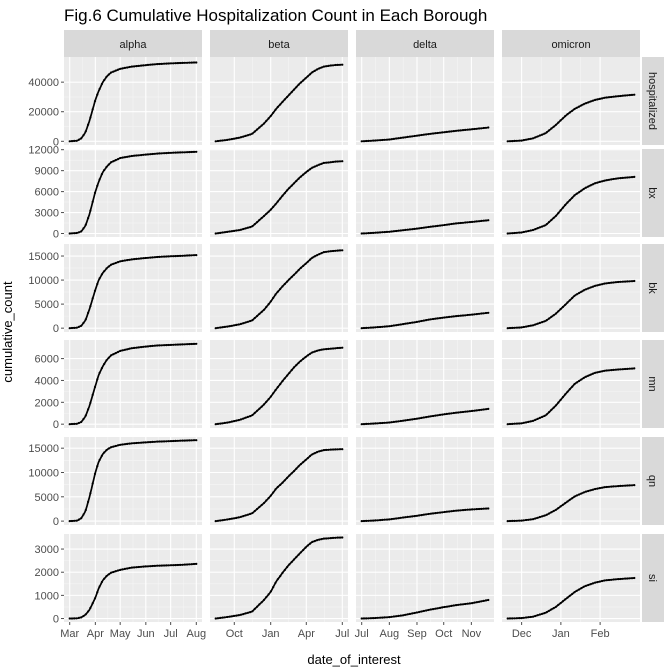  I want to click on panel-delta-qn, so click(425, 481).